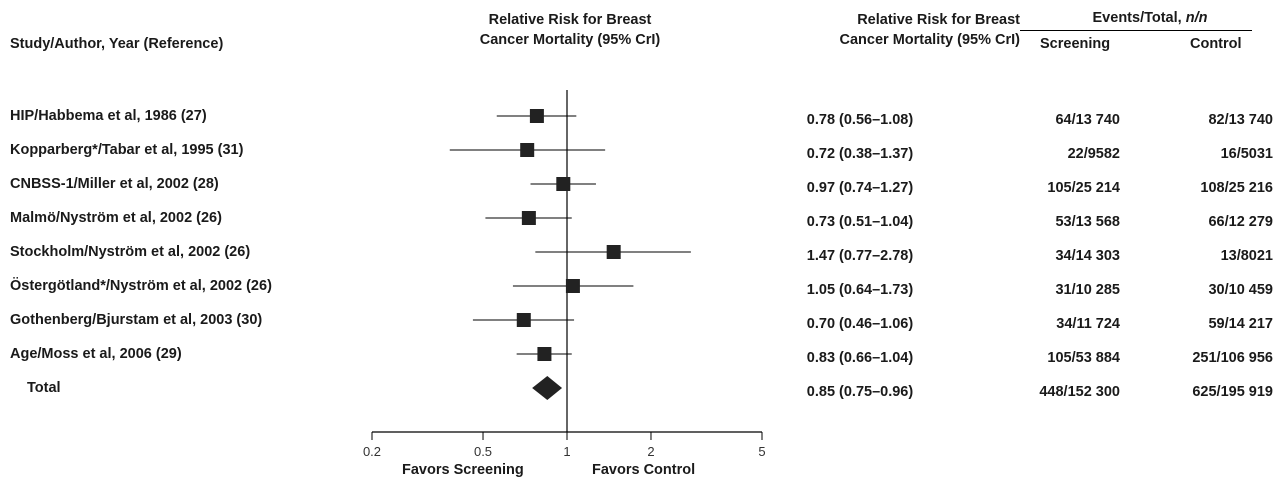  I want to click on plot-header-line2: Cancer Mortality (95% CrI), so click(570, 40).